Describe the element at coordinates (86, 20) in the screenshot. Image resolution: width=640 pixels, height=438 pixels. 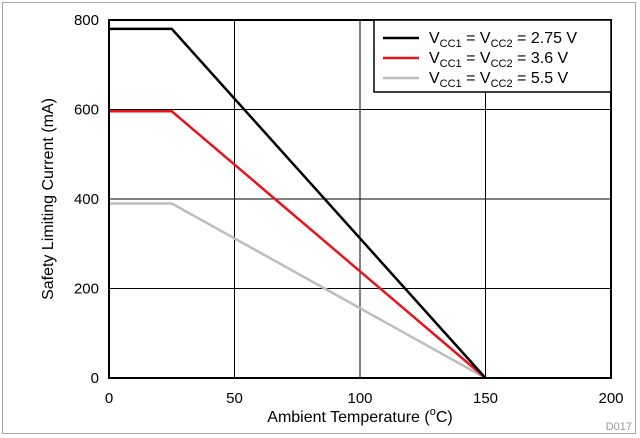
I see `y-tick-label: 800` at that location.